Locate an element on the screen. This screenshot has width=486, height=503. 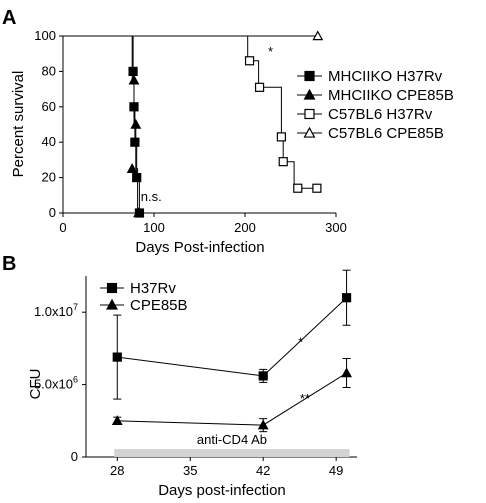
panel-b-y-tick-label: 5.0x10⁶ is located at coordinates (56, 383).